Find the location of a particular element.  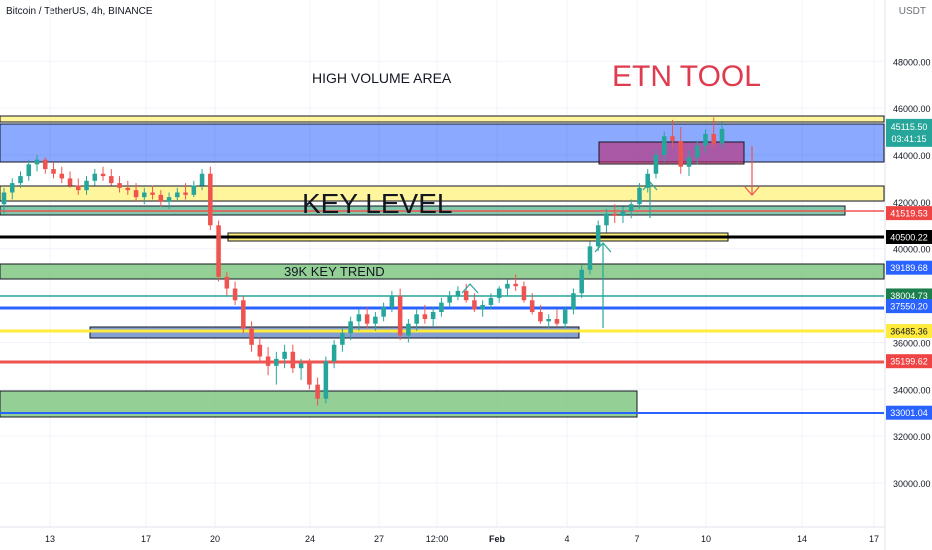

yellow-band-top is located at coordinates (442, 119).